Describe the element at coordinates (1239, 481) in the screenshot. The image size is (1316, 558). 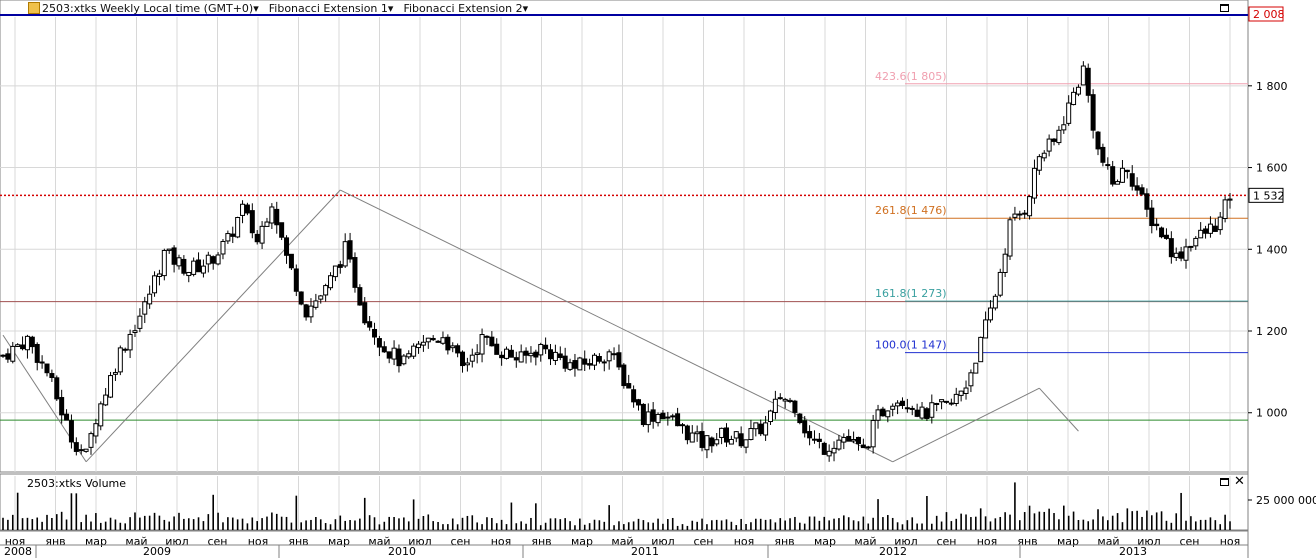
I see `close-volume-pane-icon: ✕` at that location.